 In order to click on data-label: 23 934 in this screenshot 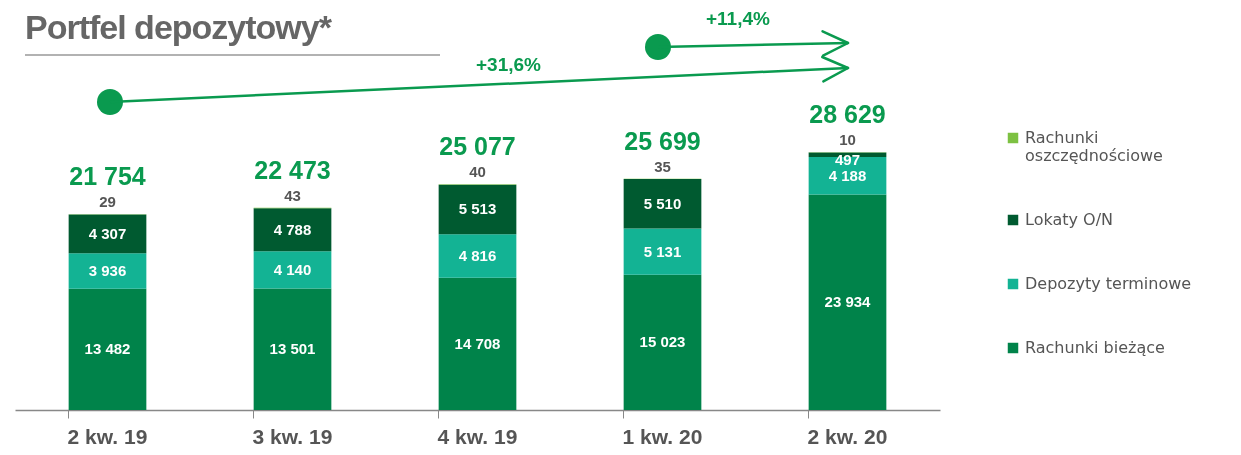, I will do `click(848, 302)`.